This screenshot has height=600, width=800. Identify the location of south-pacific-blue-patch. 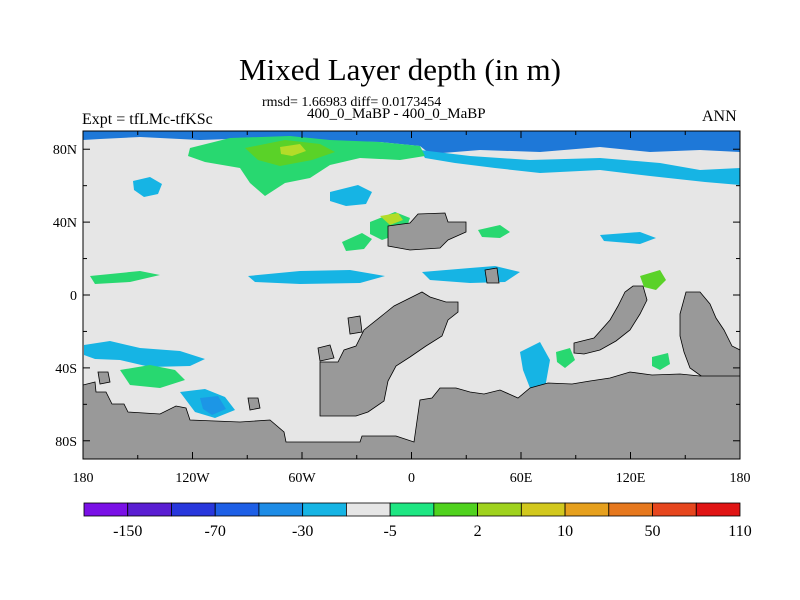
(144, 354).